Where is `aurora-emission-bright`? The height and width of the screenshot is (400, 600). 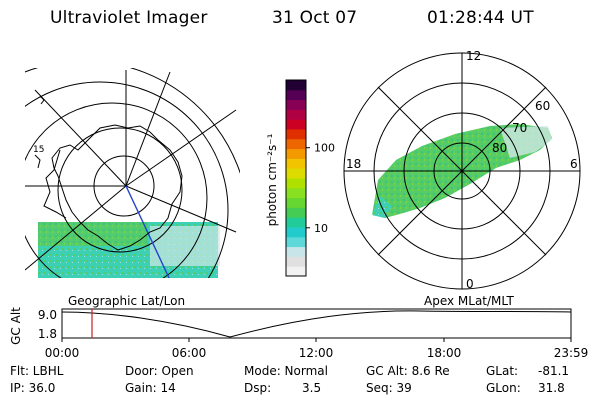 aurora-emission-bright is located at coordinates (93, 234).